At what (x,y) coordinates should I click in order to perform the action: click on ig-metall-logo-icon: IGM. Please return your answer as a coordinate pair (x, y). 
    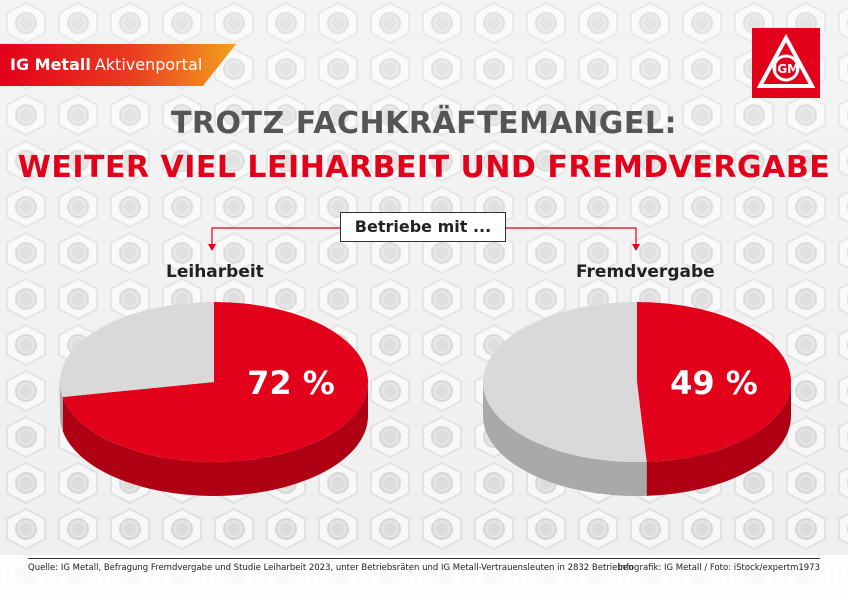
    Looking at the image, I should click on (786, 63).